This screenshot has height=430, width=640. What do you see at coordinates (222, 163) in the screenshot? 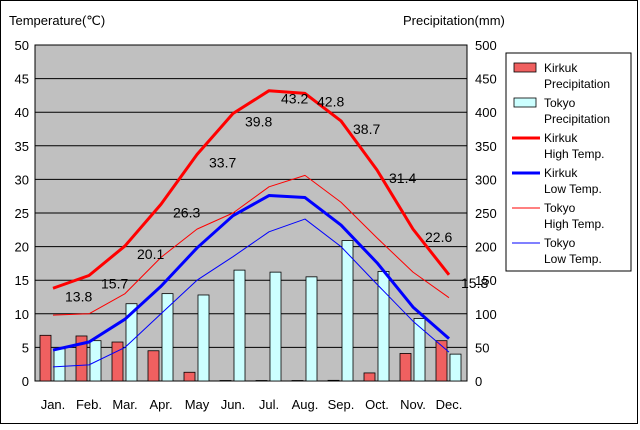
I see `data-label: 33.7` at bounding box center [222, 163].